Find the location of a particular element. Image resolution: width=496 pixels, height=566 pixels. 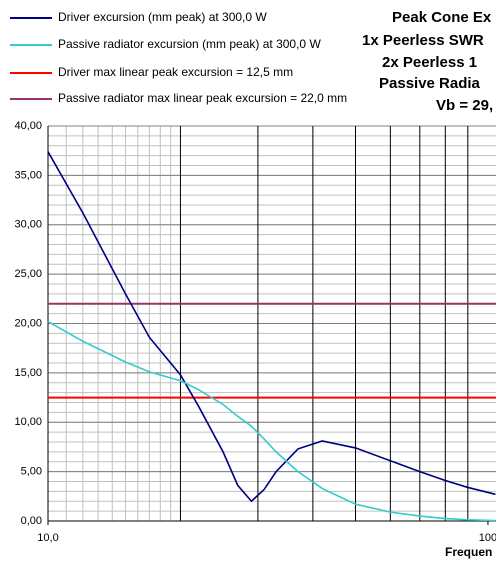

y-tick-label: 15,00 is located at coordinates (28, 373).